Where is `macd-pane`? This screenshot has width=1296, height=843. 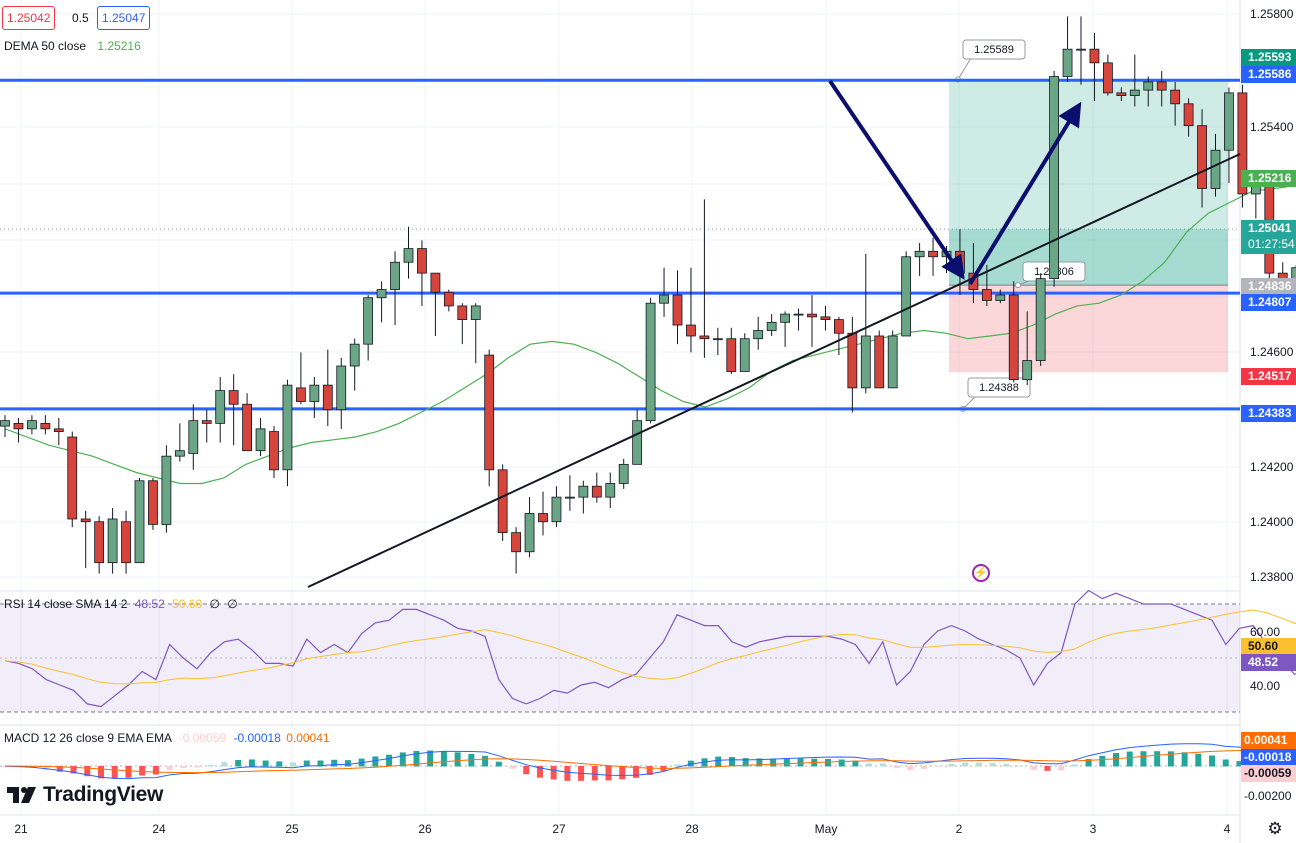 macd-pane is located at coordinates (648, 762).